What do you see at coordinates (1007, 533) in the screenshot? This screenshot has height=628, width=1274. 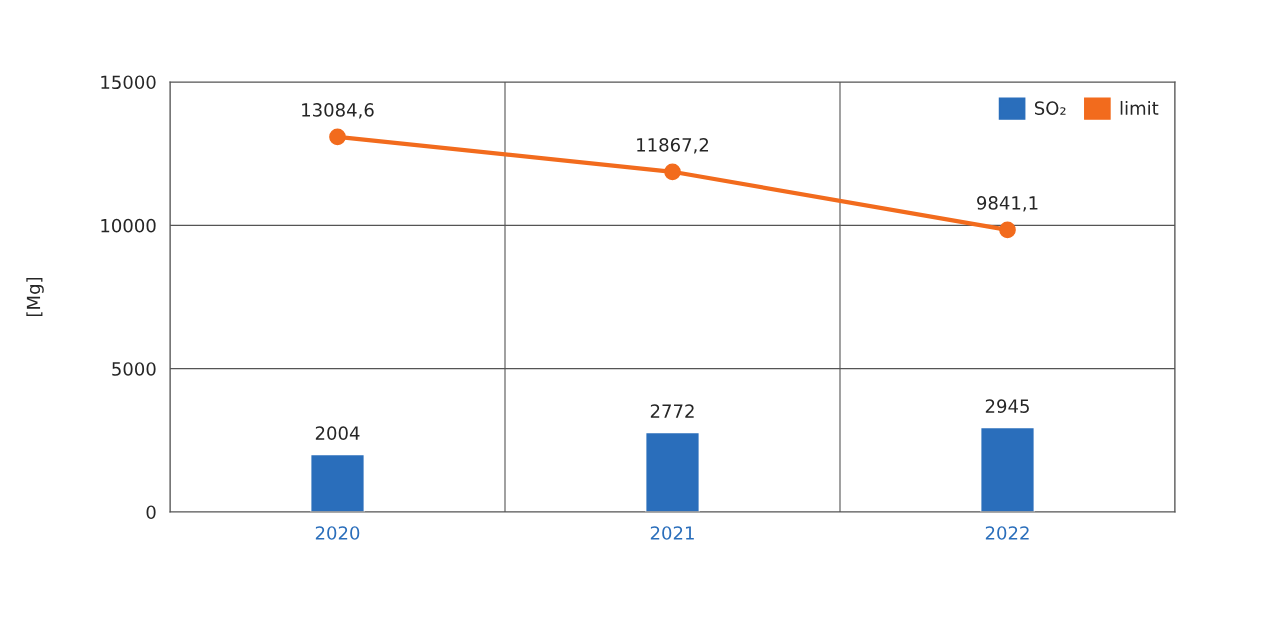 I see `x-tick-label: 2022` at bounding box center [1007, 533].